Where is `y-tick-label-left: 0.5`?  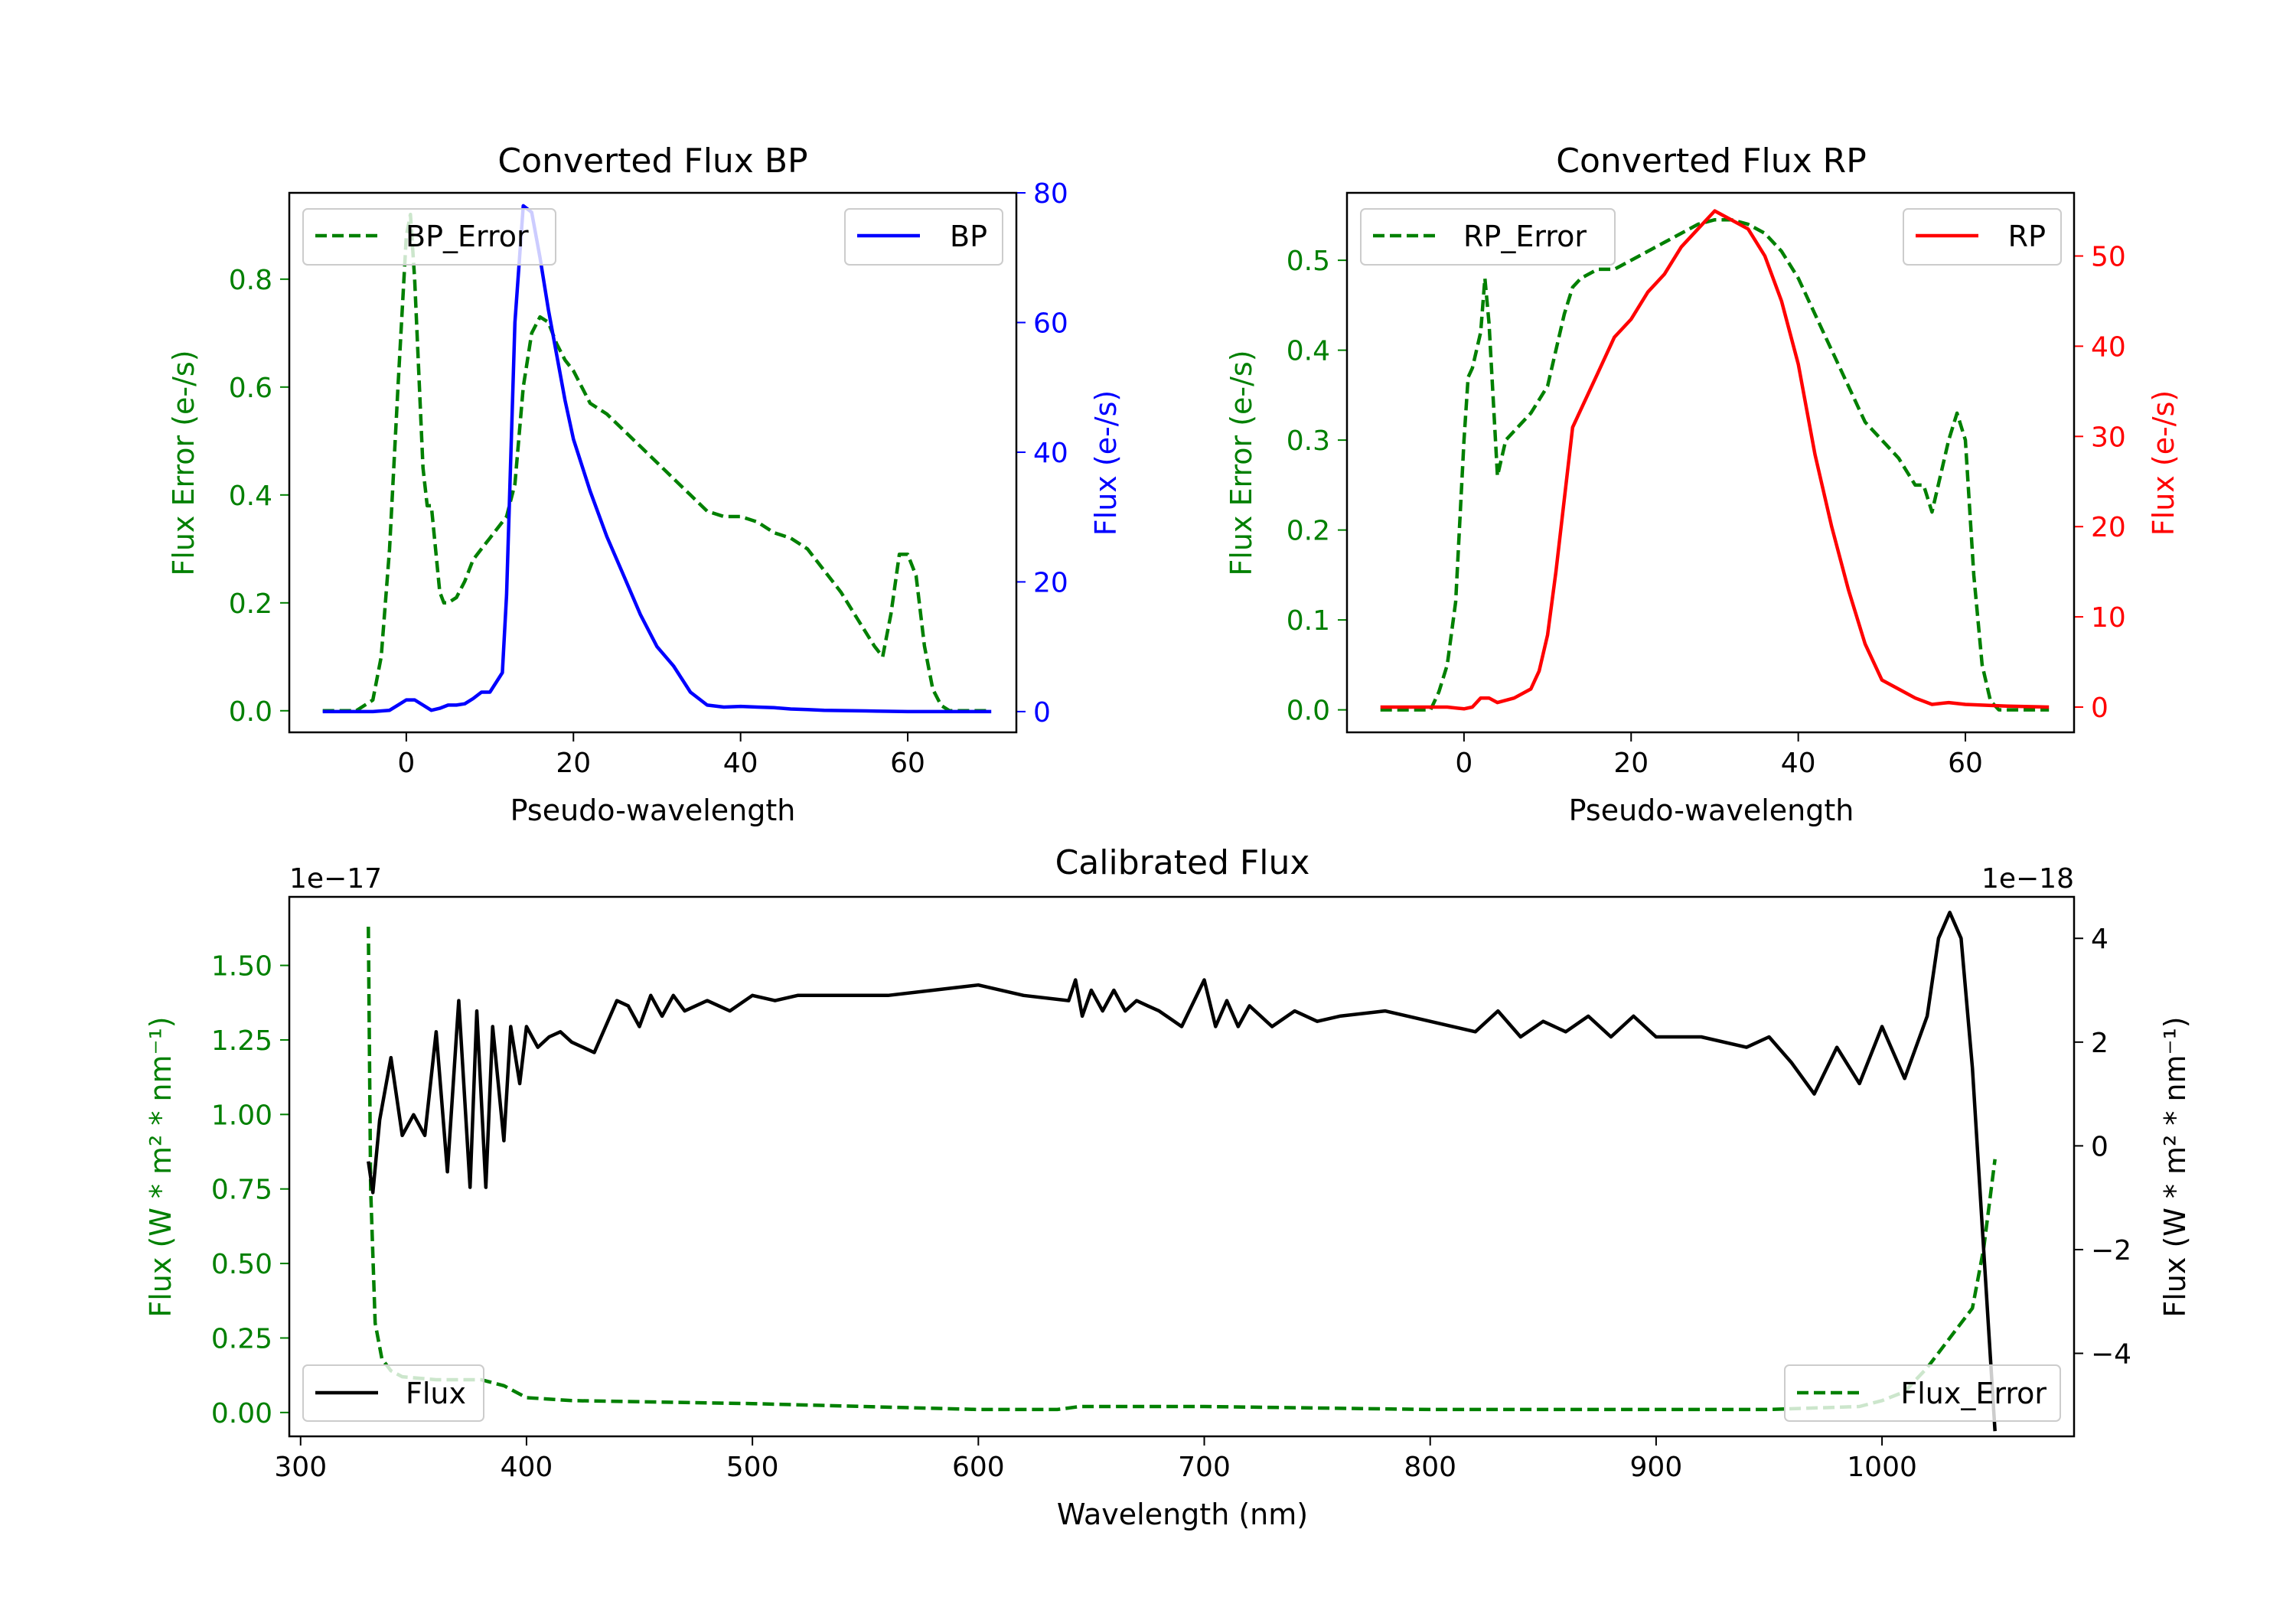
y-tick-label-left: 0.5 is located at coordinates (1308, 262).